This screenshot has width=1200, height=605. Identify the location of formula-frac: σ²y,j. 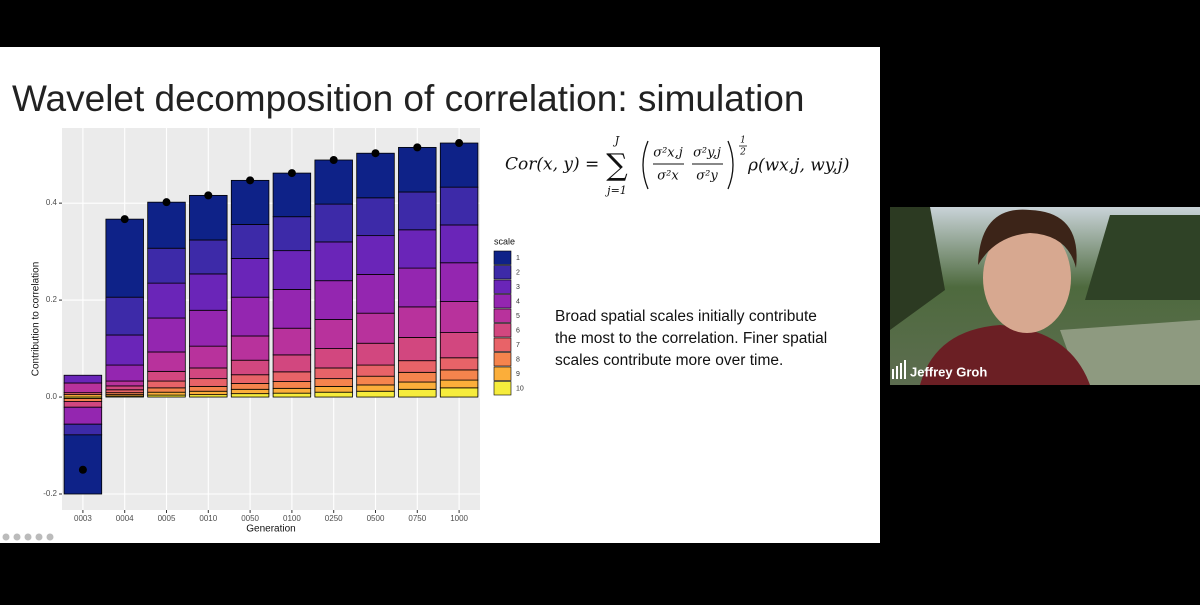
(707, 153).